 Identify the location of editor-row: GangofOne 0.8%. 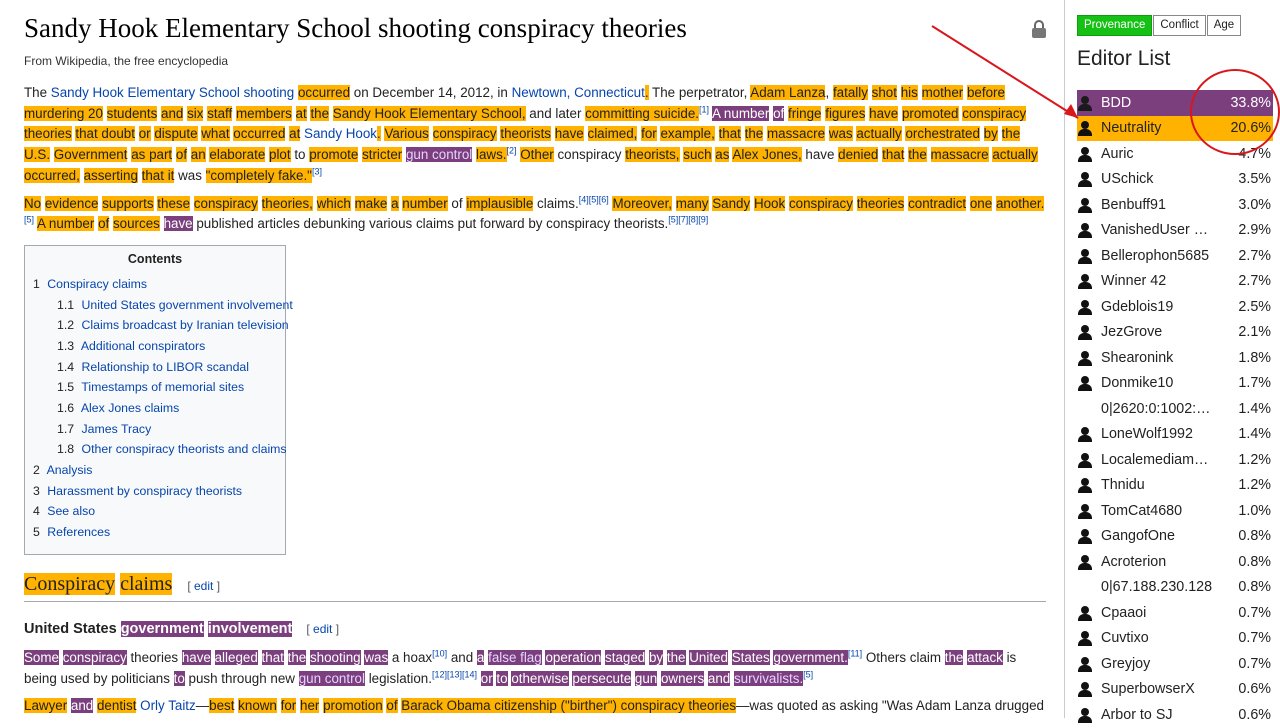
(1175, 537).